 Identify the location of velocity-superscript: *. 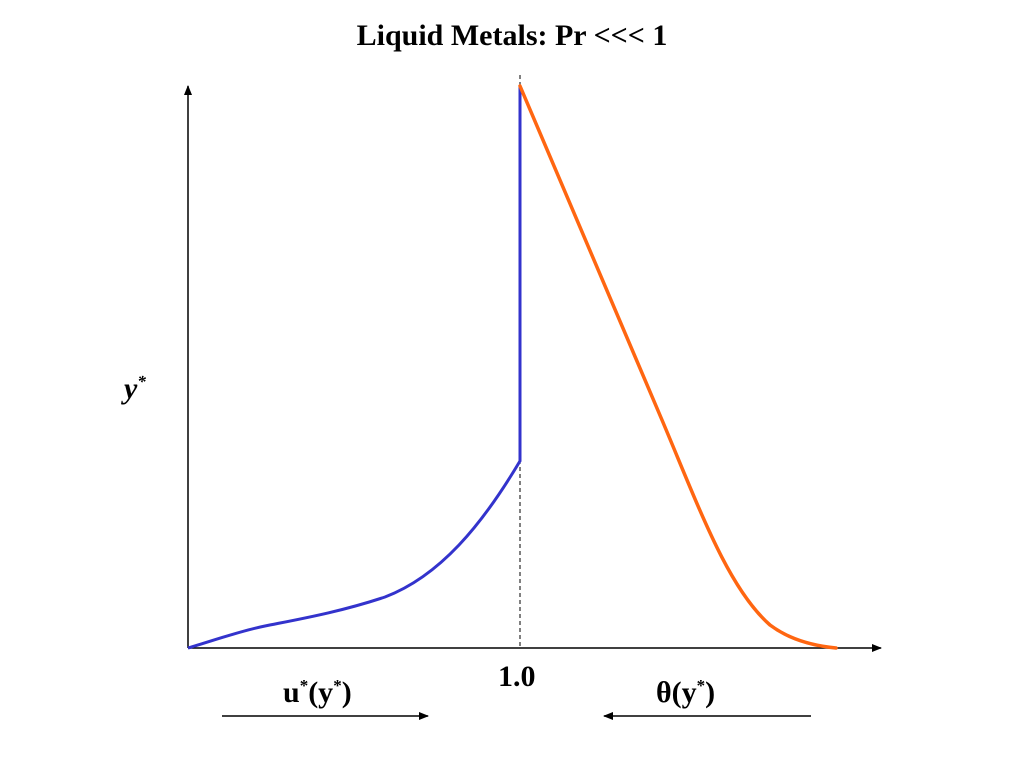
(304, 685).